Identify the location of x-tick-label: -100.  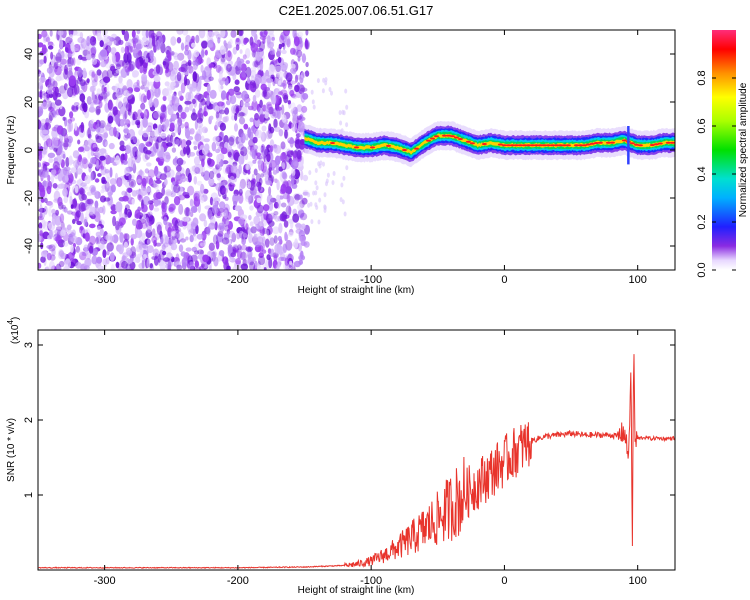
(371, 581).